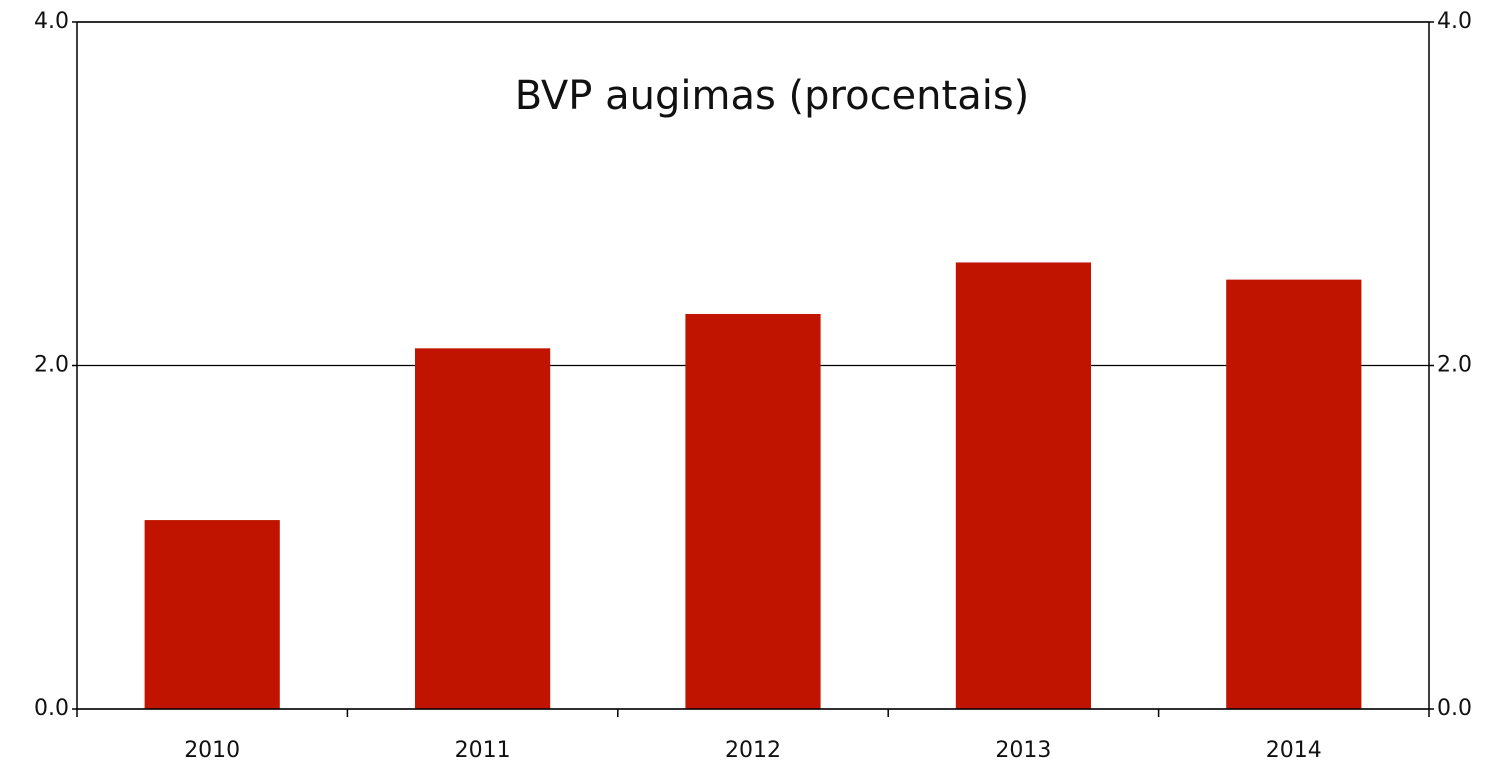 This screenshot has height=768, width=1500. I want to click on x-tick-label: 2010, so click(212, 750).